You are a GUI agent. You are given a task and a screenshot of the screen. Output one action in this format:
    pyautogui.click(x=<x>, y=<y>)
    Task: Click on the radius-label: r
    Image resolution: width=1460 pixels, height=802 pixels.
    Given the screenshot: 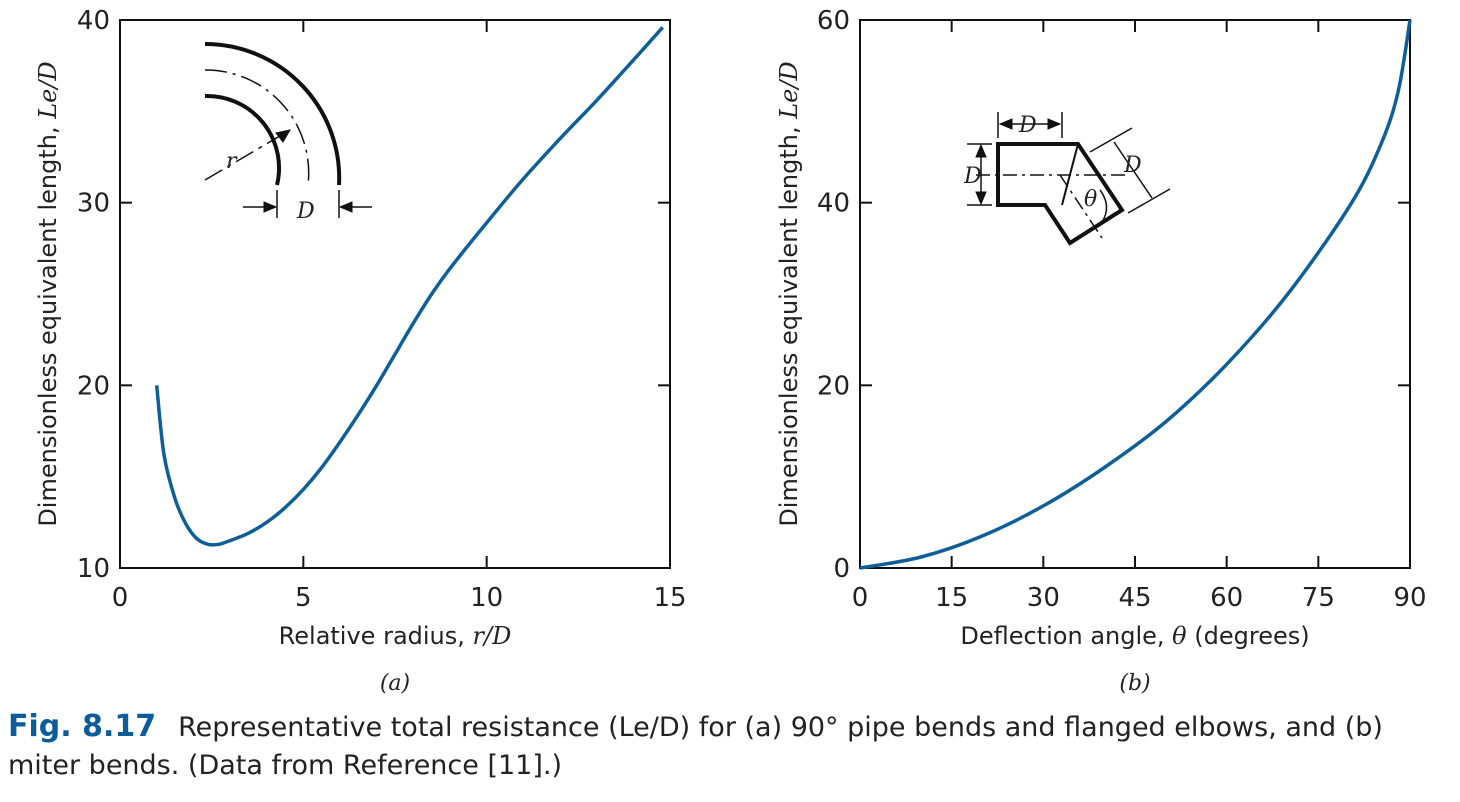 What is the action you would take?
    pyautogui.click(x=232, y=161)
    